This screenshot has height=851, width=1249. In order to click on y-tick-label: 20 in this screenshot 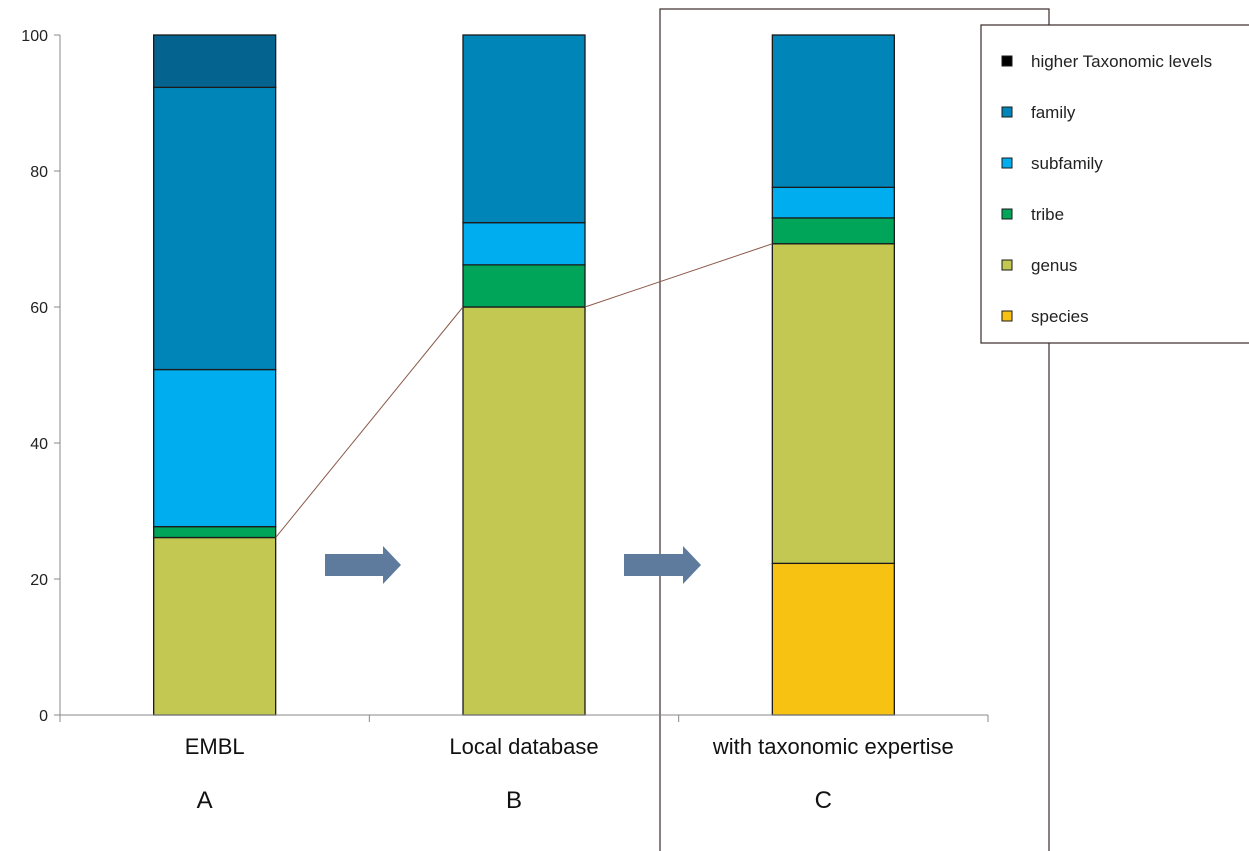, I will do `click(39, 580)`.